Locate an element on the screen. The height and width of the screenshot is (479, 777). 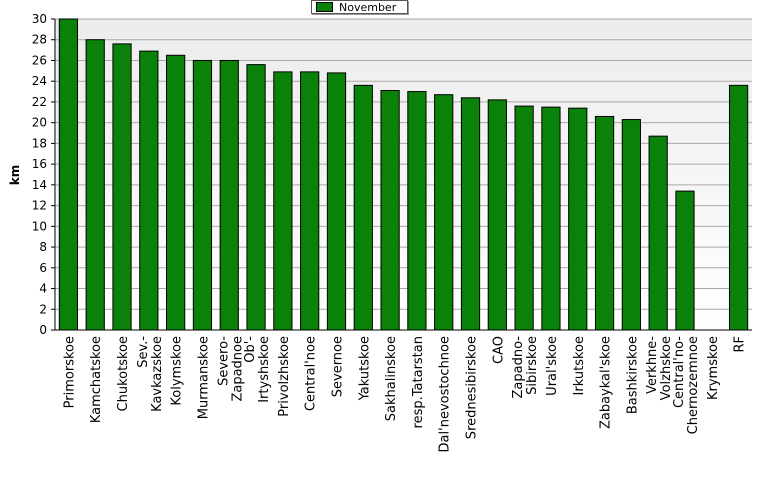
x-tick-label: Zabaykal'skoe is located at coordinates (606, 382).